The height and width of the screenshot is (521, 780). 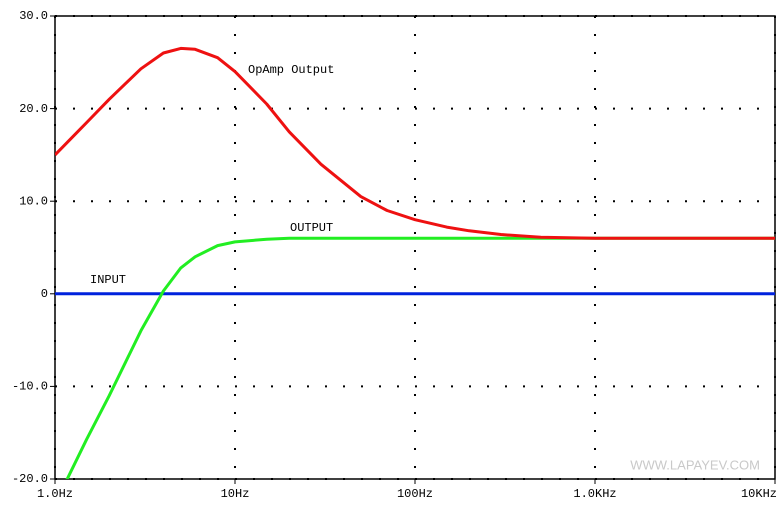 I want to click on y-tick-label: 20.0, so click(x=33, y=109).